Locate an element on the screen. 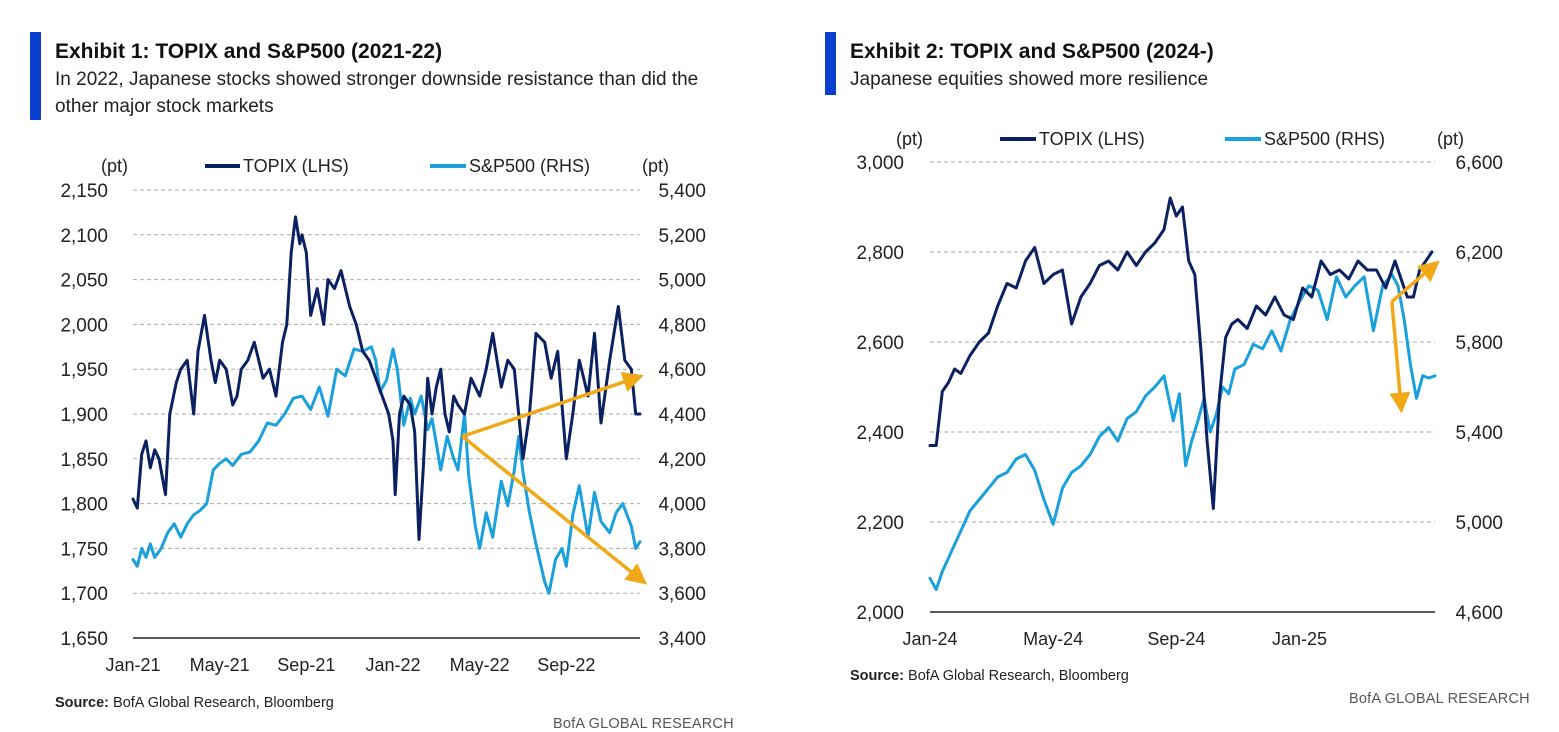 This screenshot has height=732, width=1559. x-tick-label: May-21 is located at coordinates (220, 665).